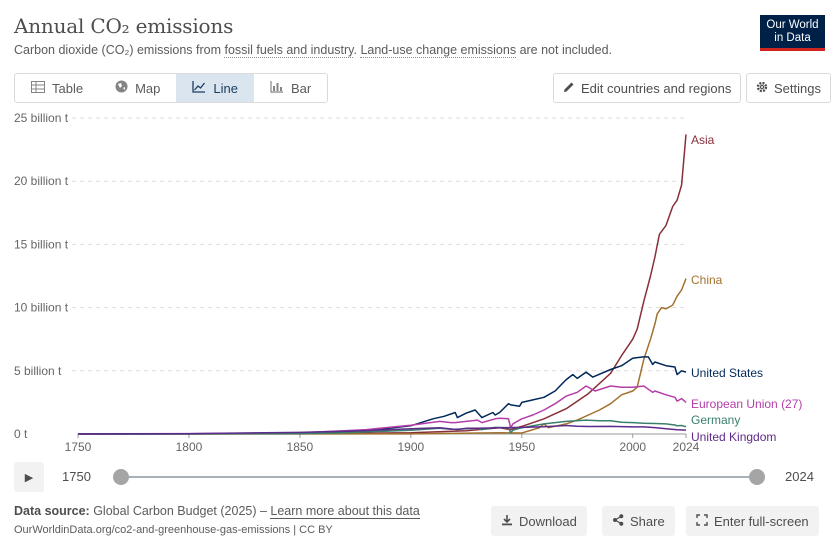 The width and height of the screenshot is (840, 549). I want to click on x-tick-label: 2000, so click(632, 447).